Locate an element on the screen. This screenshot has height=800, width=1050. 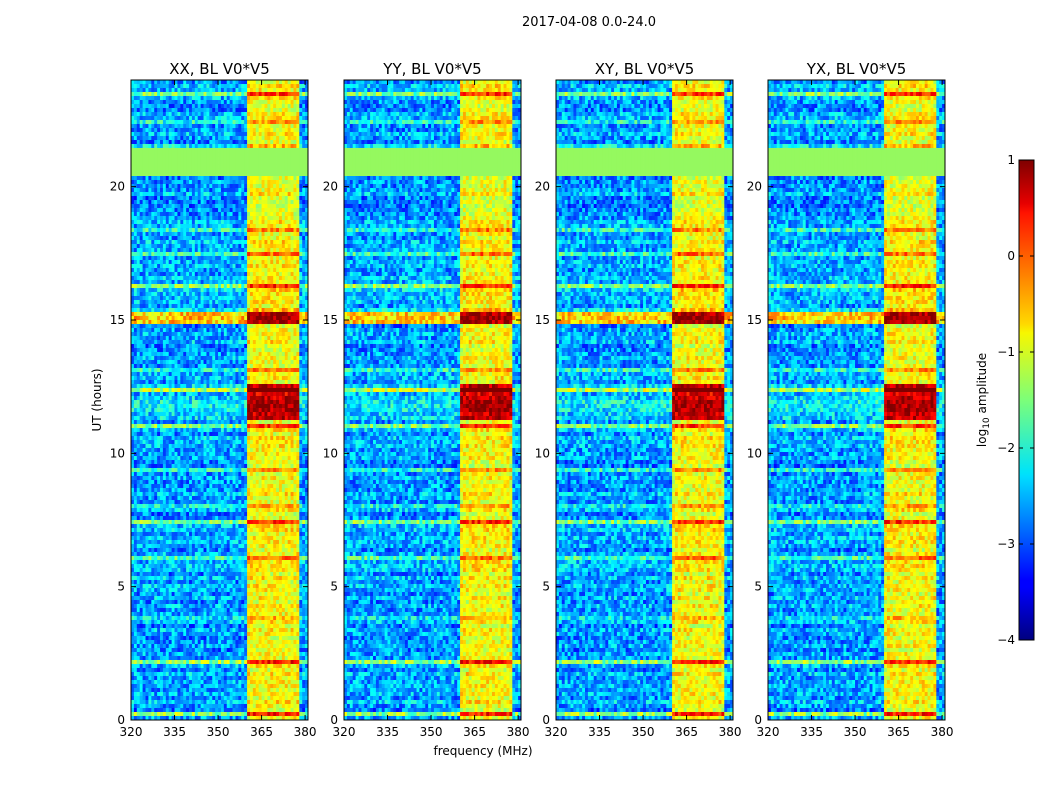
panel-title: YY, BL V0*V5 is located at coordinates (431, 69).